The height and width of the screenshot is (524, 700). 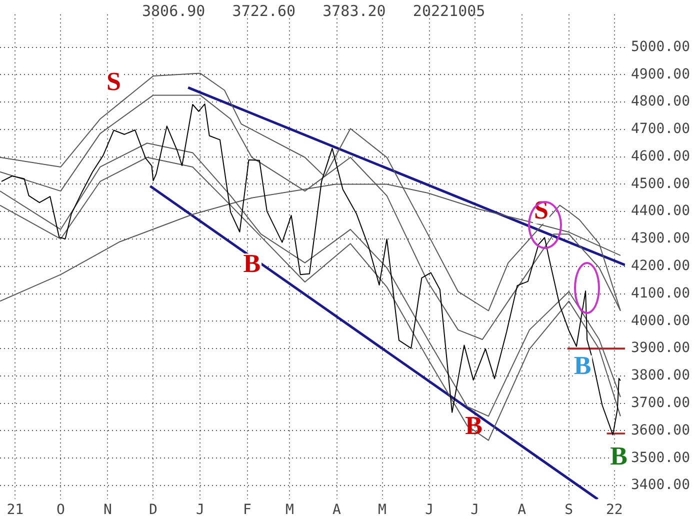 What do you see at coordinates (660, 102) in the screenshot?
I see `y-tick-label: 4800.00` at bounding box center [660, 102].